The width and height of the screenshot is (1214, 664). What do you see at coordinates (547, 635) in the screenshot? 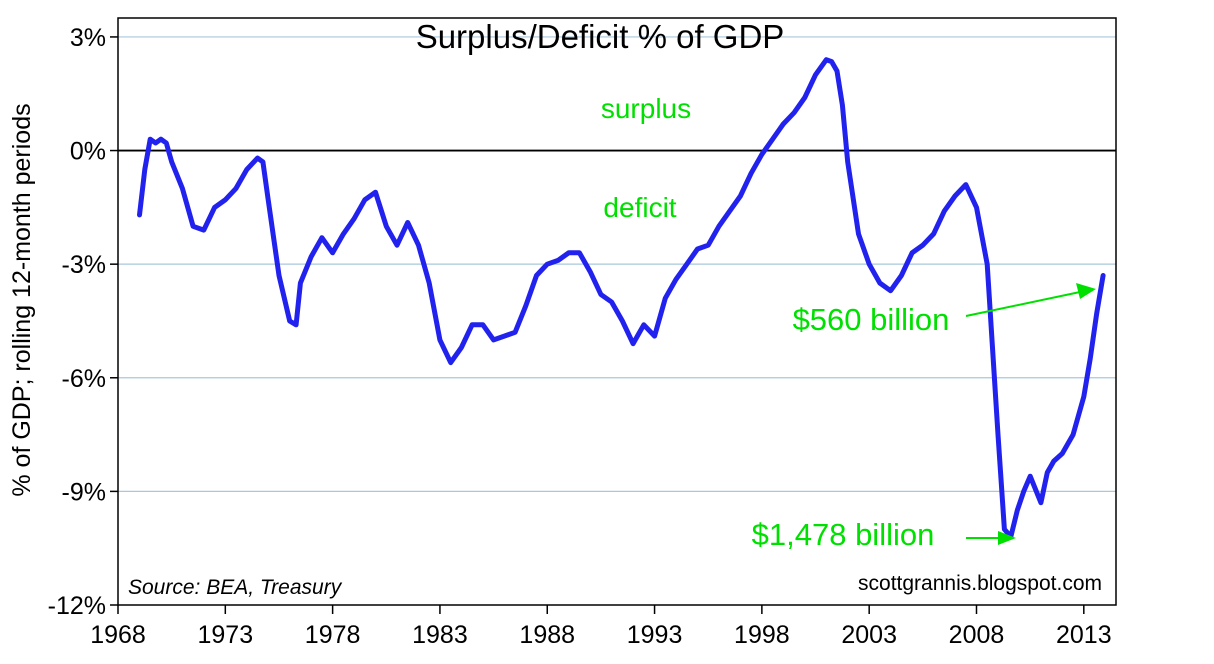
I see `x-tick-label: 1988` at bounding box center [547, 635].